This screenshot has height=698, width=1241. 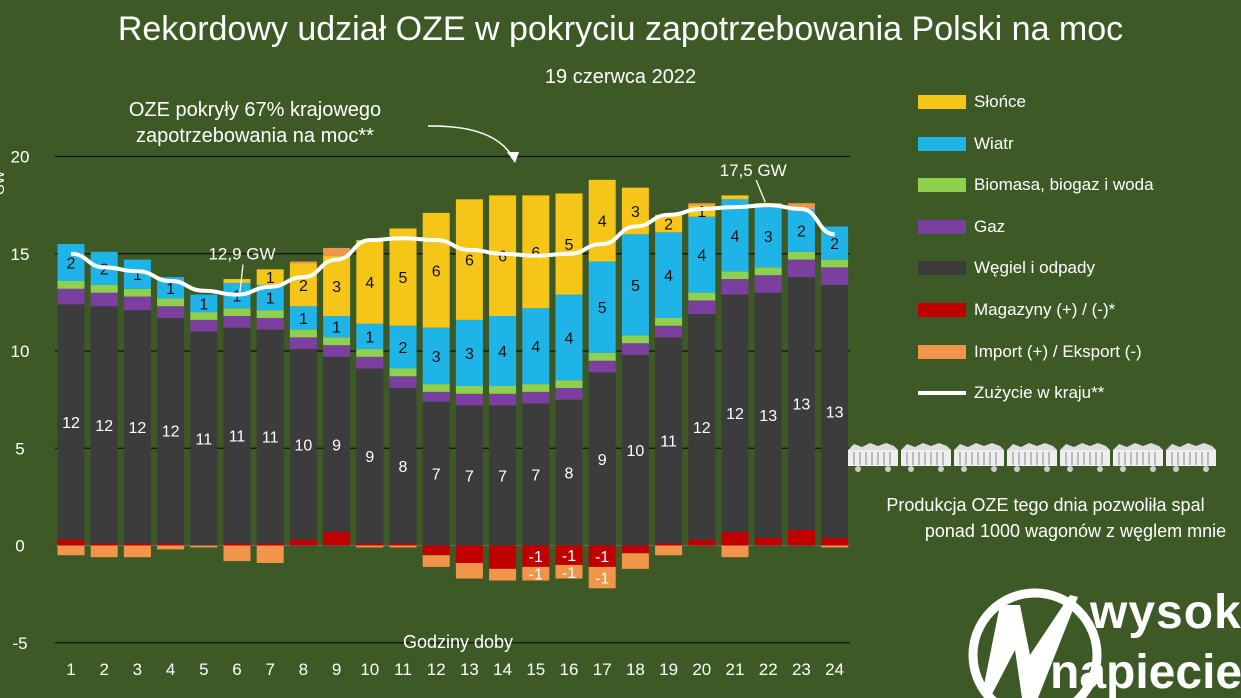 What do you see at coordinates (369, 283) in the screenshot?
I see `data-label-solar: 4` at bounding box center [369, 283].